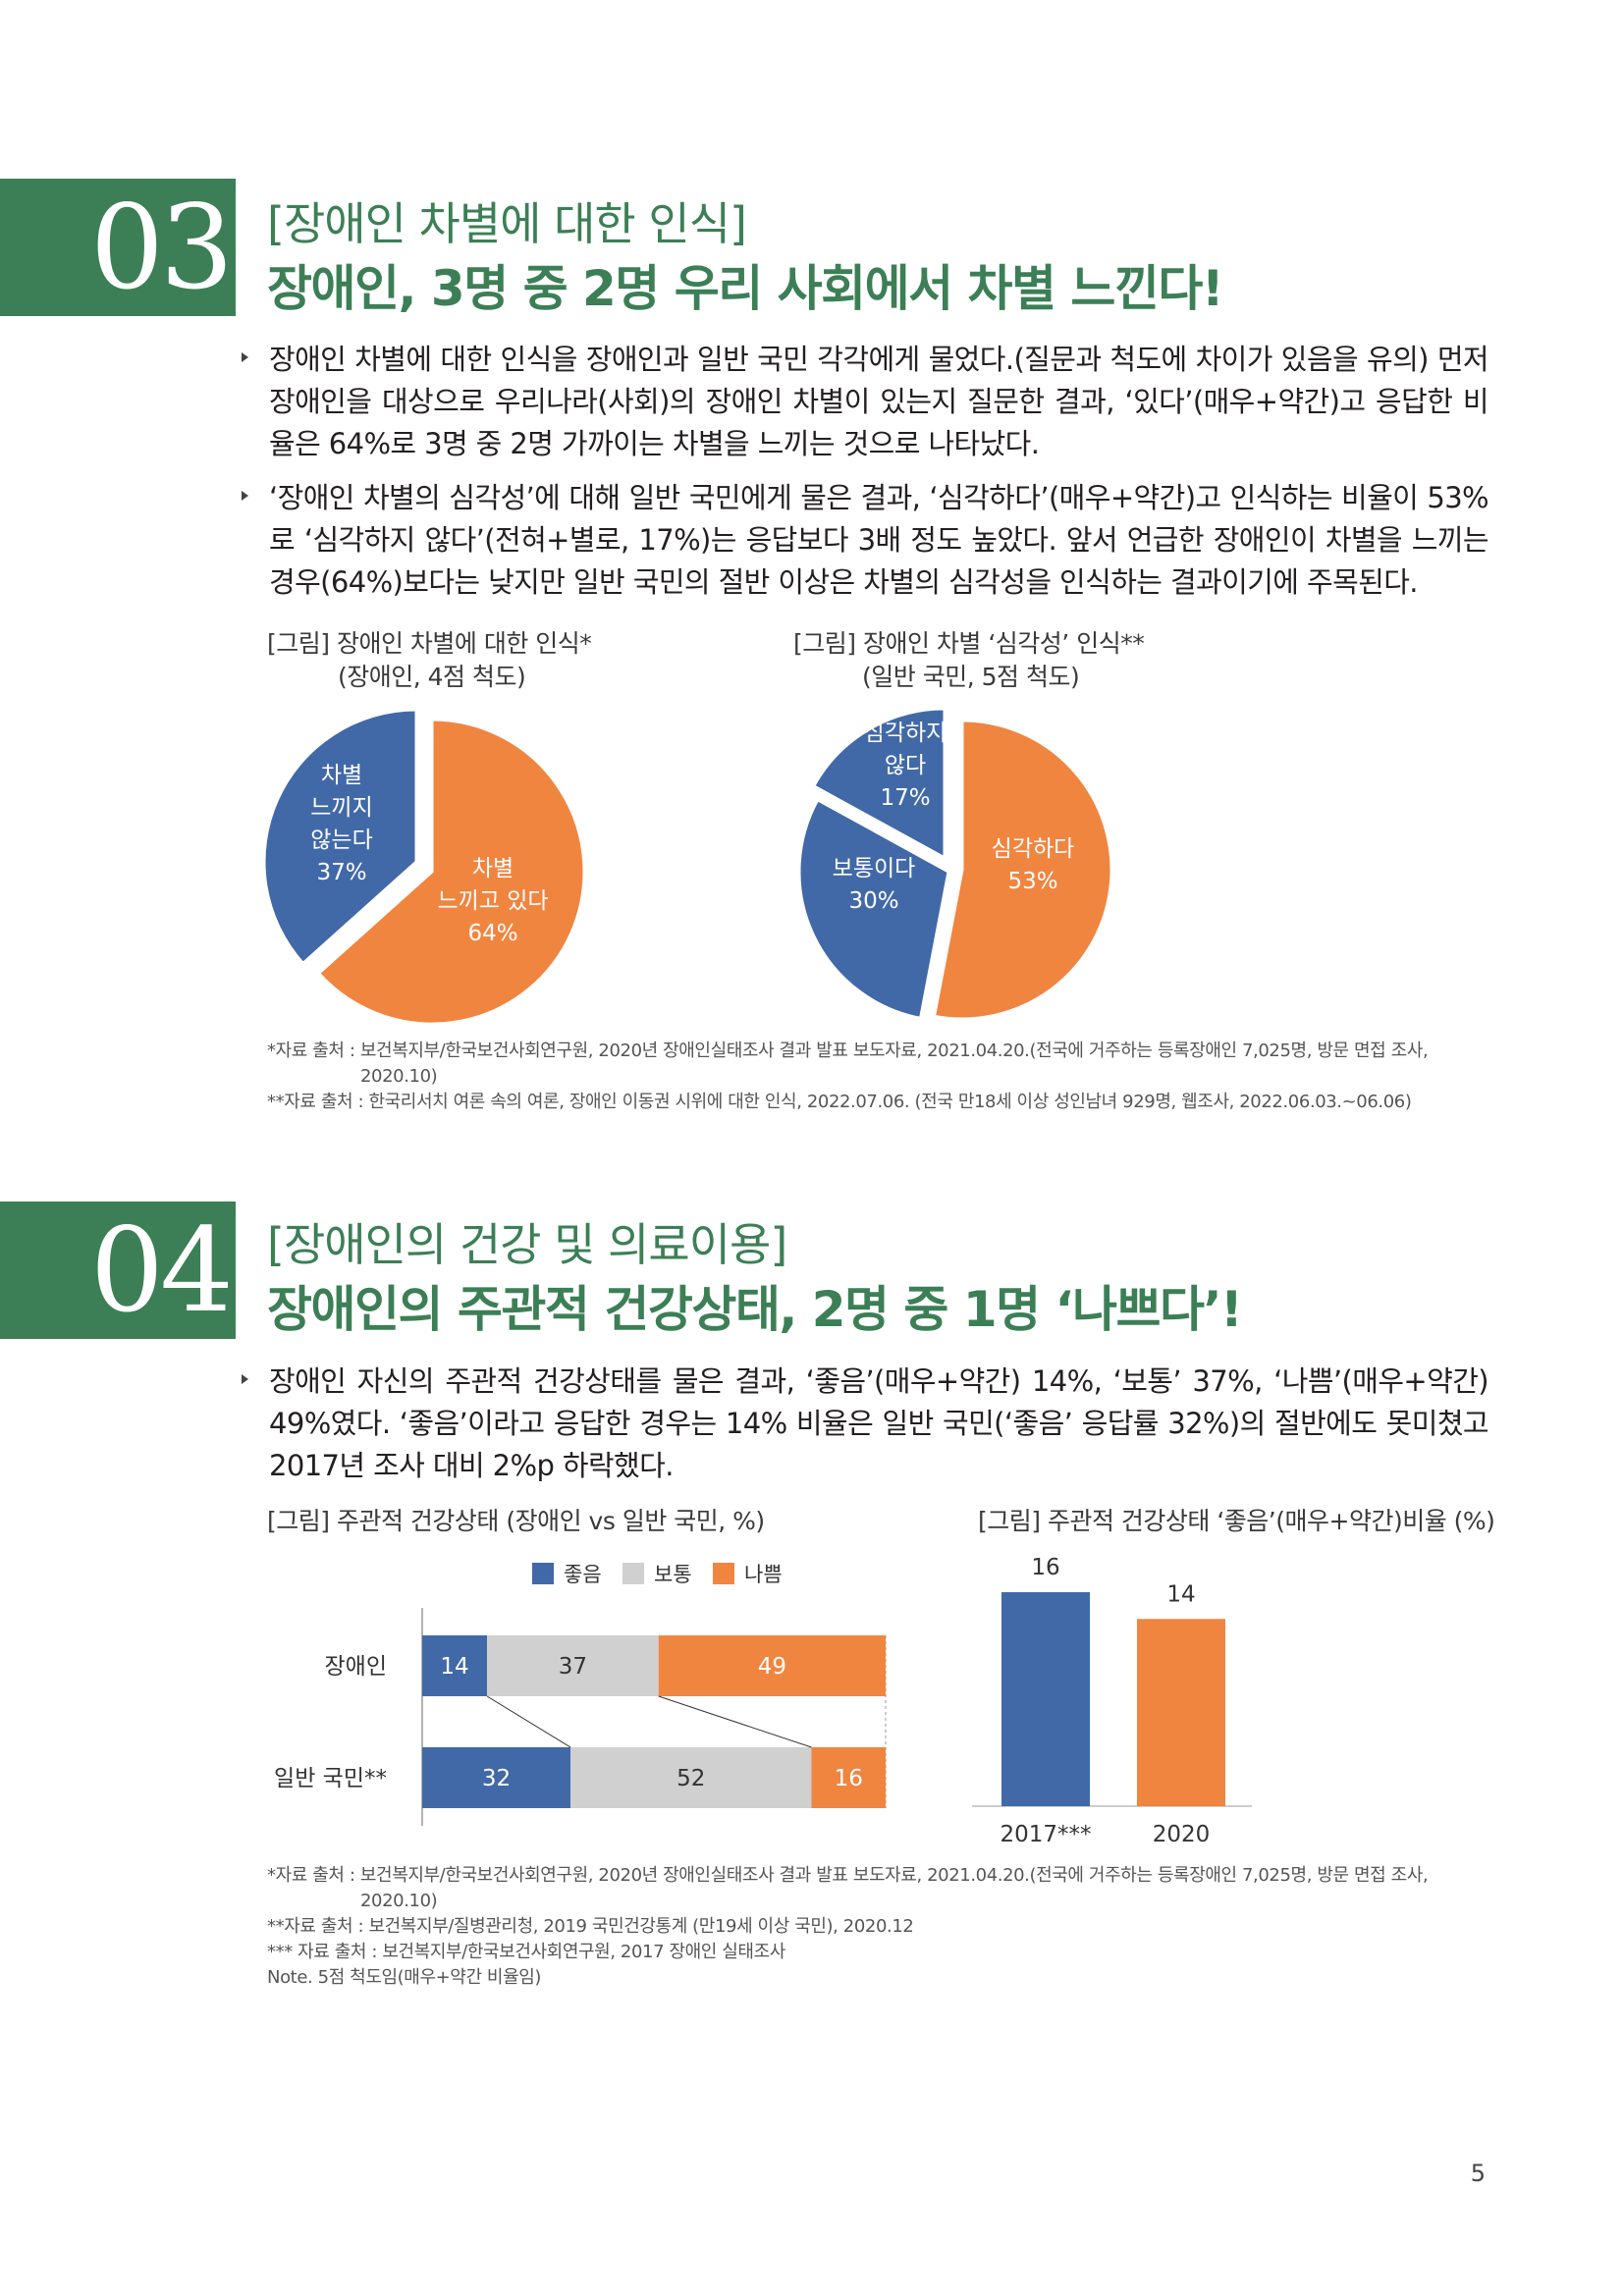  Describe the element at coordinates (971, 677) in the screenshot. I see `figure-subcaption: (일반 국민, 5점 척도)` at that location.